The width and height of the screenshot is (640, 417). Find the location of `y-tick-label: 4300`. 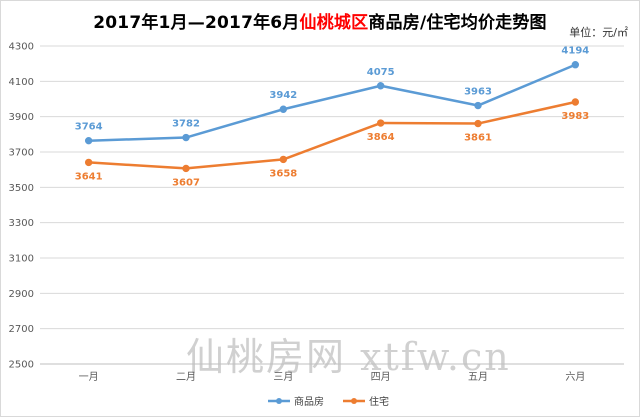

y-tick-label: 4300 is located at coordinates (21, 47).